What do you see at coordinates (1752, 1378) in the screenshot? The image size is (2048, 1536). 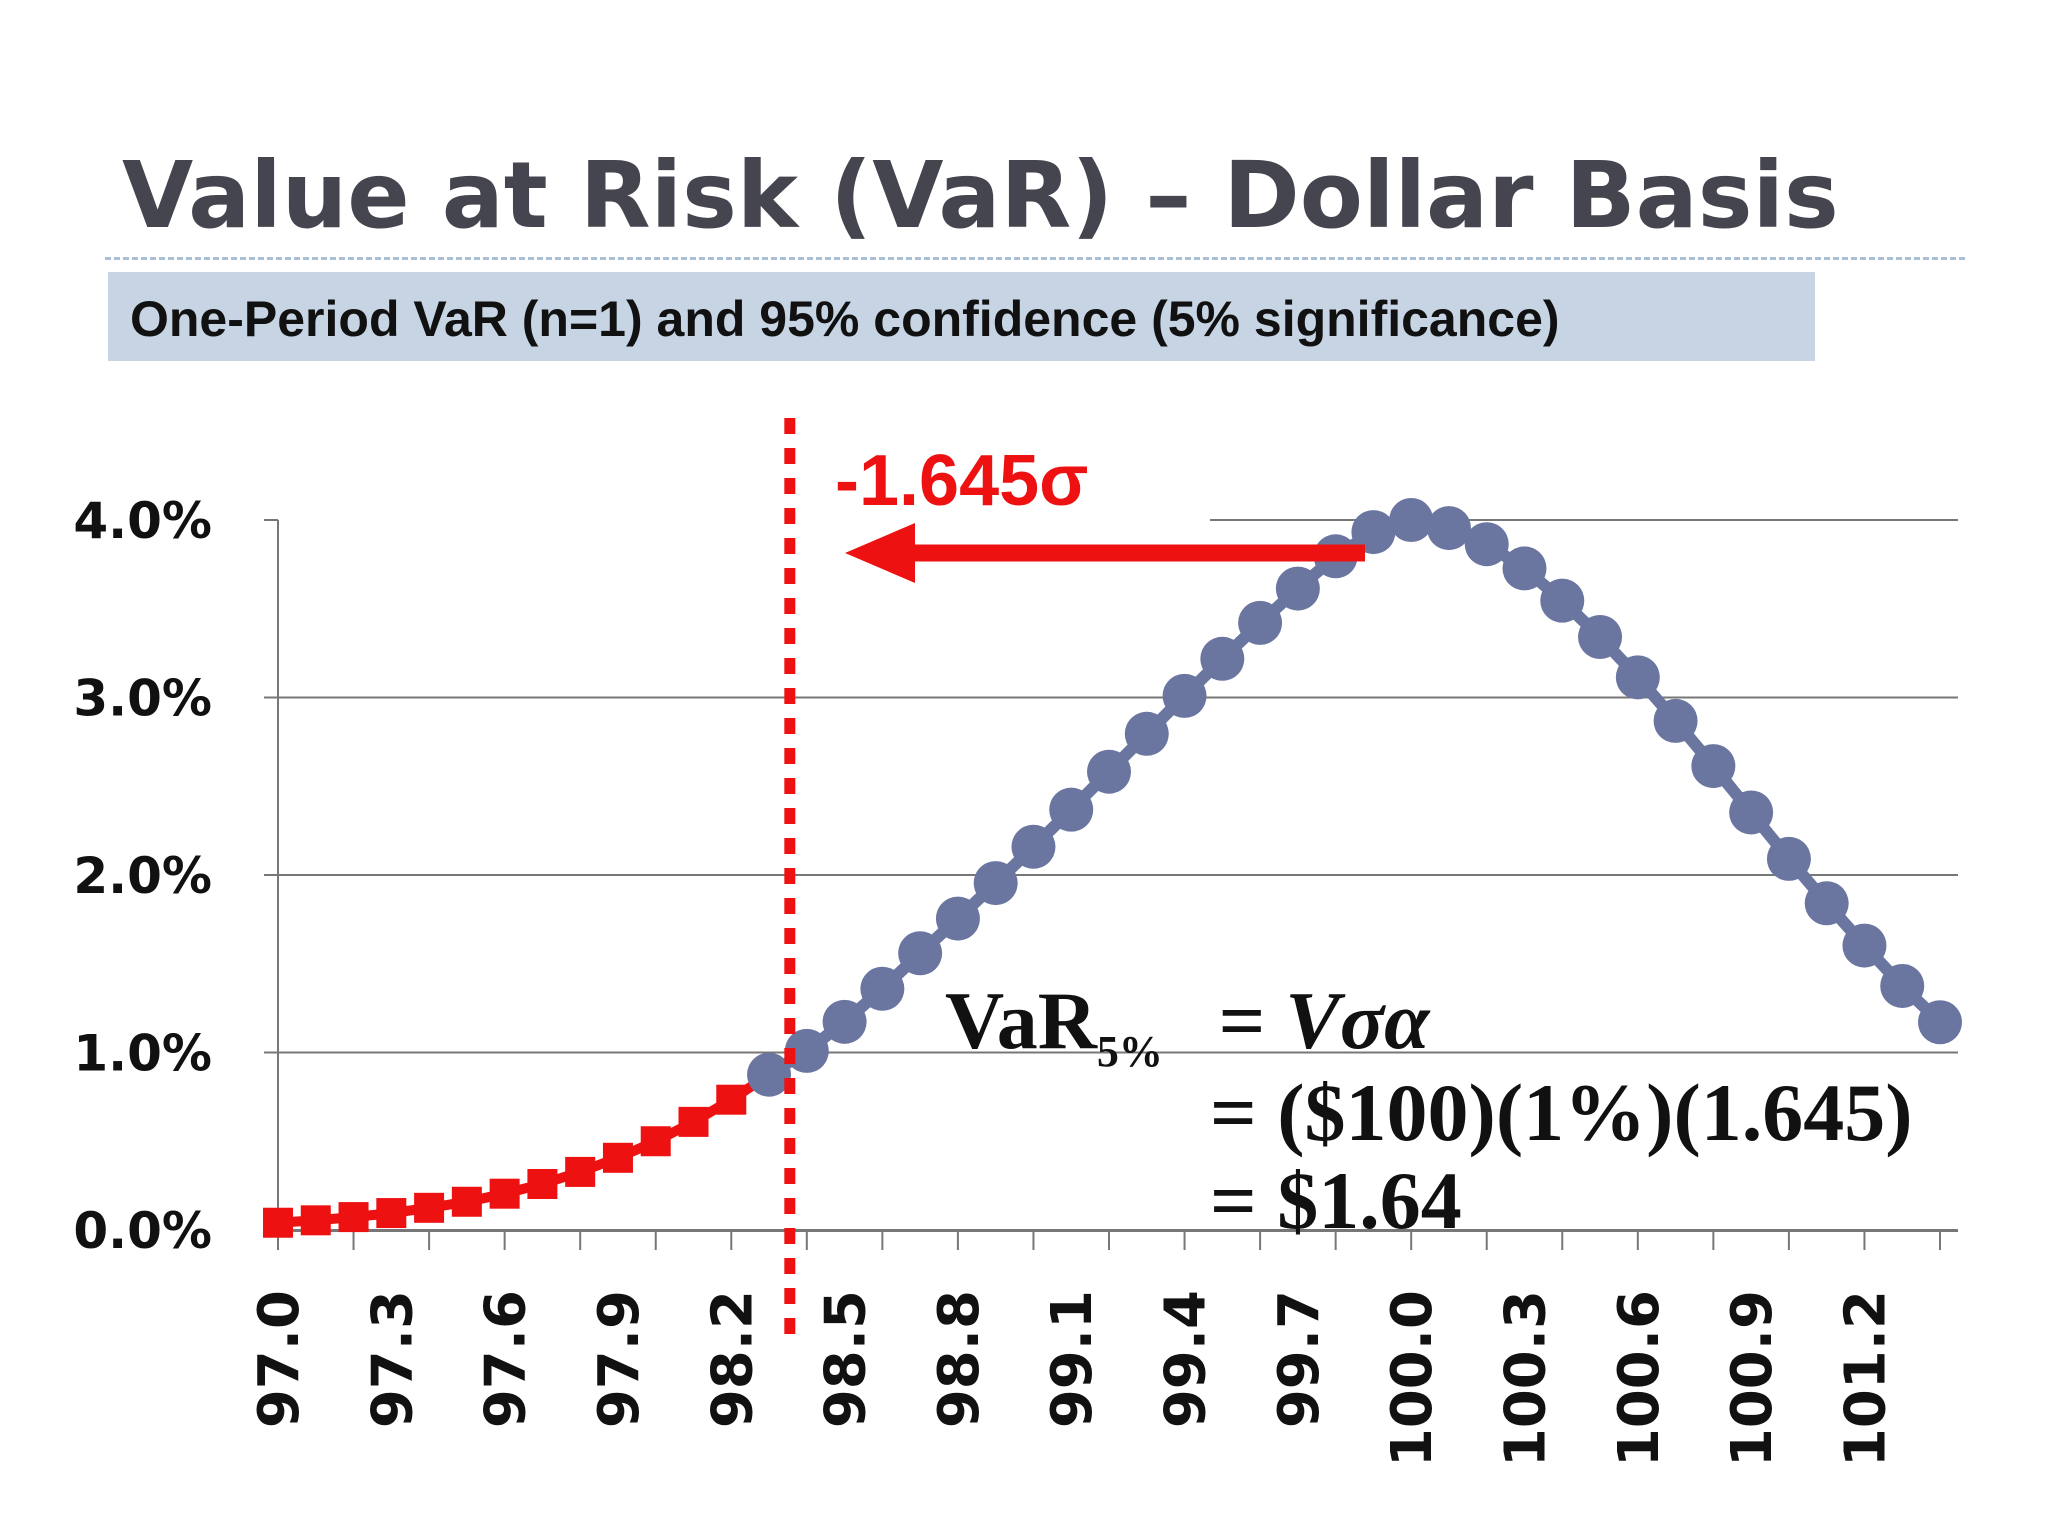 I see `x-tick-label: 100.9` at bounding box center [1752, 1378].